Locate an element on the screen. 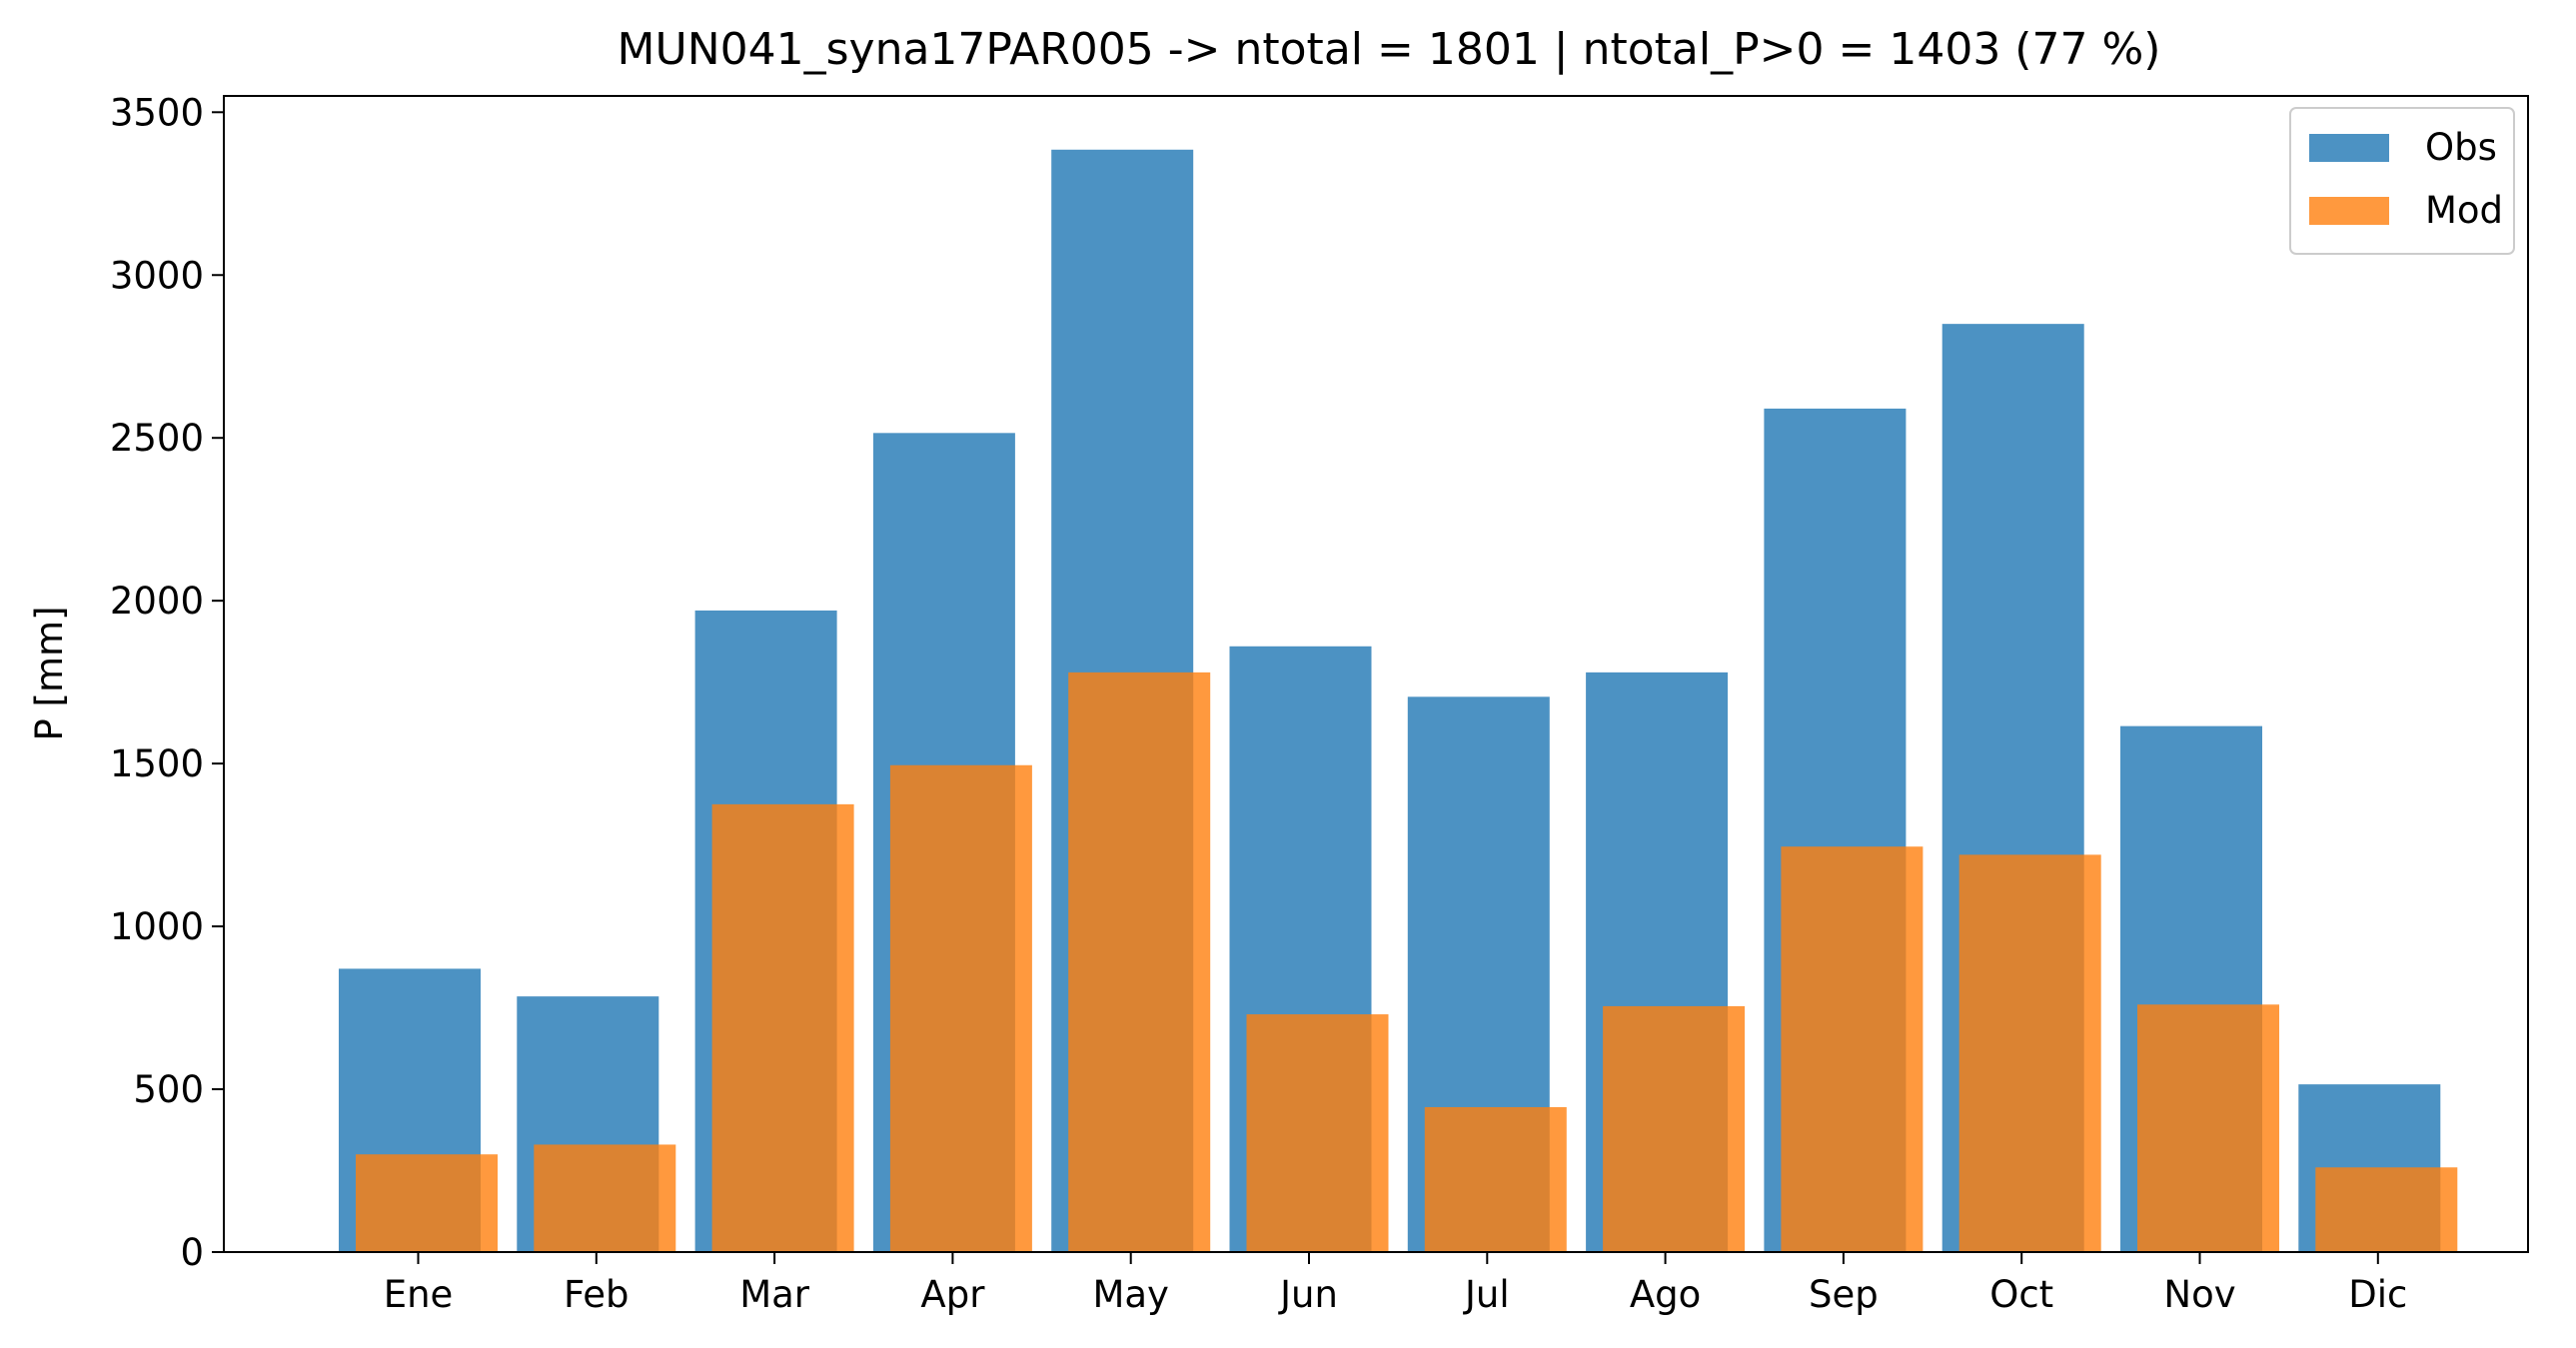  bar-mod-apr is located at coordinates (960, 1008).